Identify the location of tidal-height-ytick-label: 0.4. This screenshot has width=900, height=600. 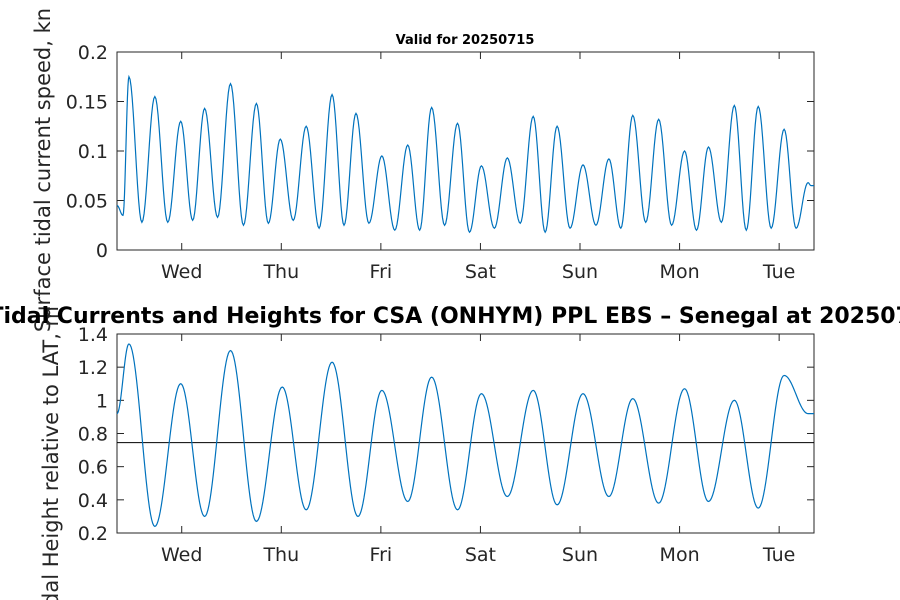
(93, 501).